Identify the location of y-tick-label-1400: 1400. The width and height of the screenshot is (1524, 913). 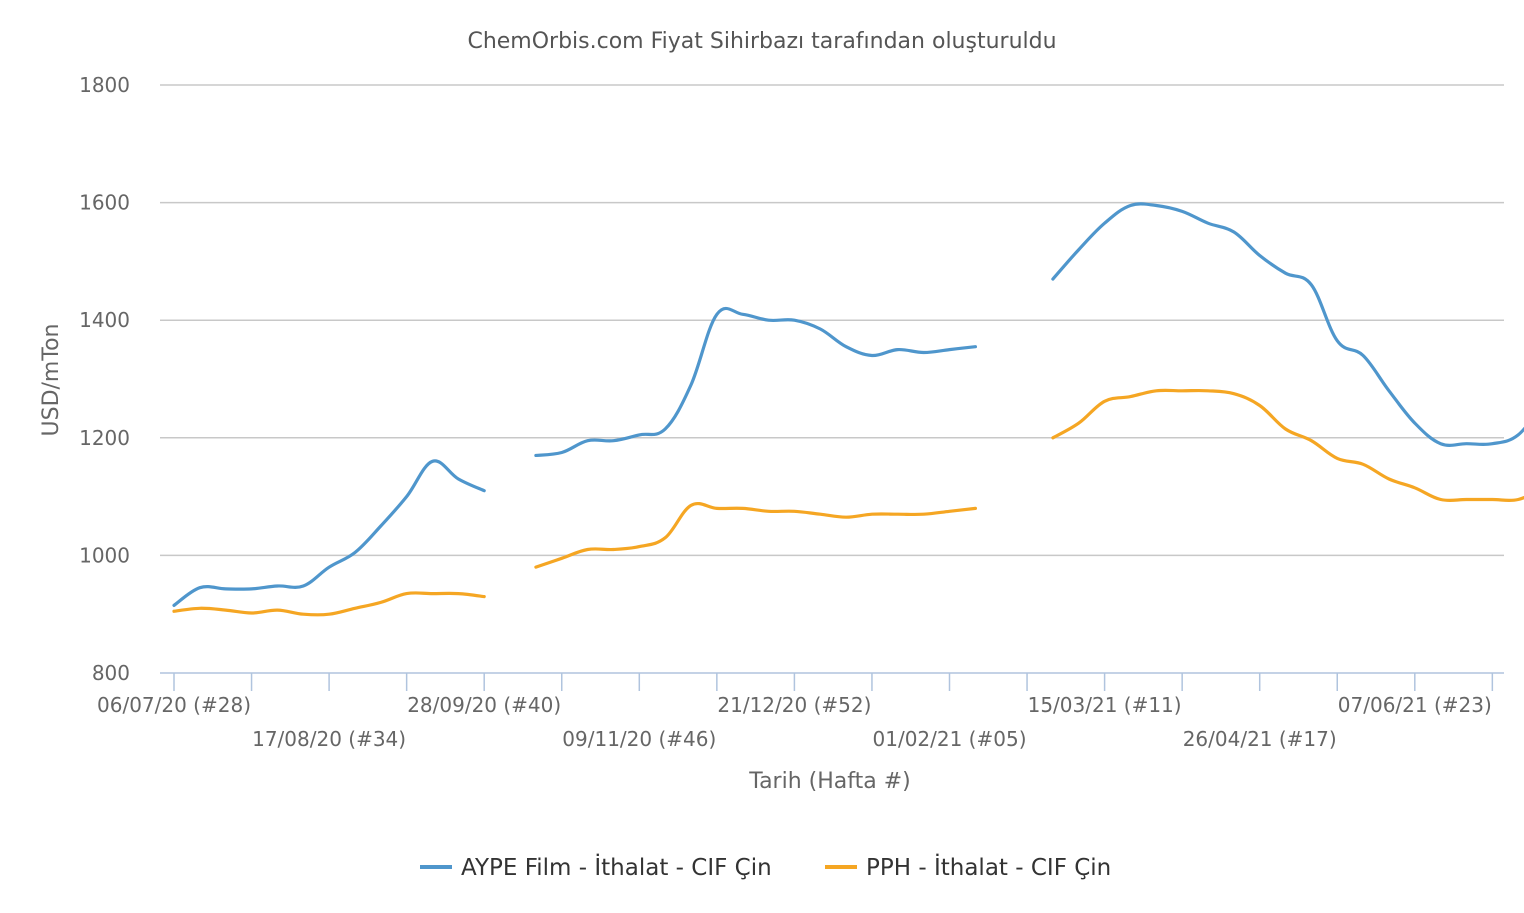
(104, 320).